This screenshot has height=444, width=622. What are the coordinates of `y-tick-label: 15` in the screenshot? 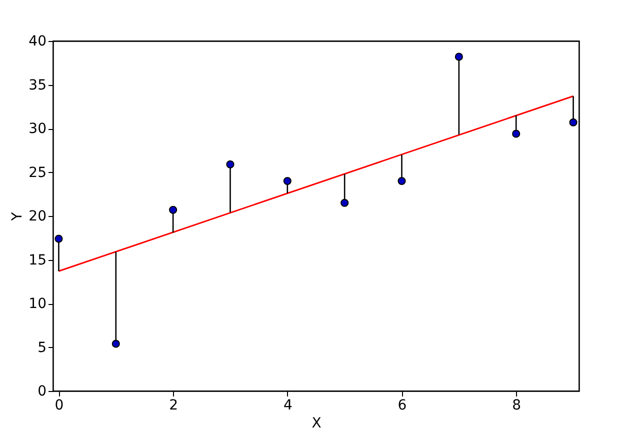 It's located at (37, 260).